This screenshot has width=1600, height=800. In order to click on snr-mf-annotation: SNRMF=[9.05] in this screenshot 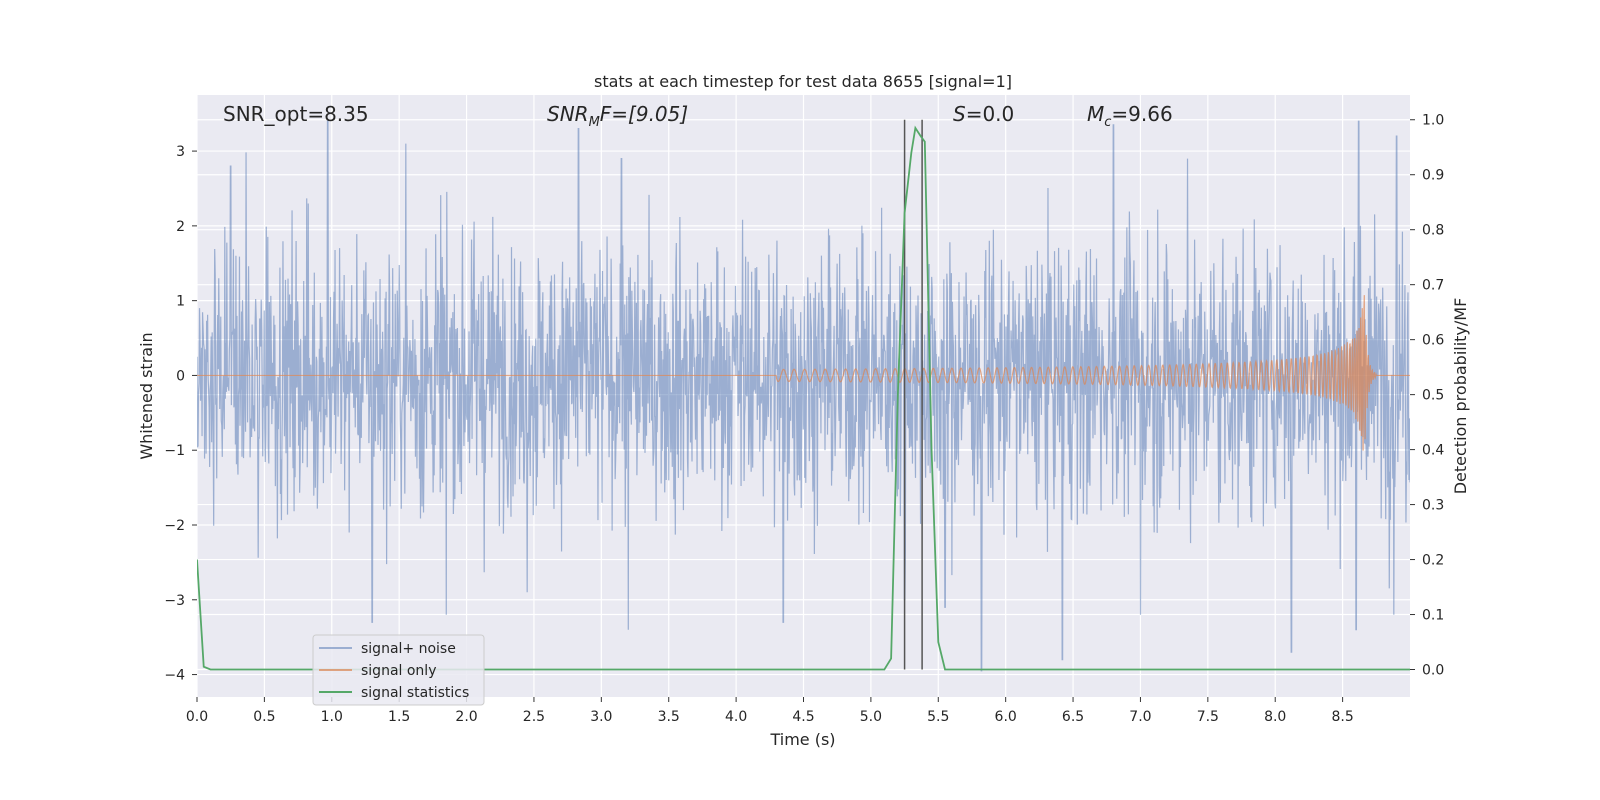, I will do `click(617, 116)`.